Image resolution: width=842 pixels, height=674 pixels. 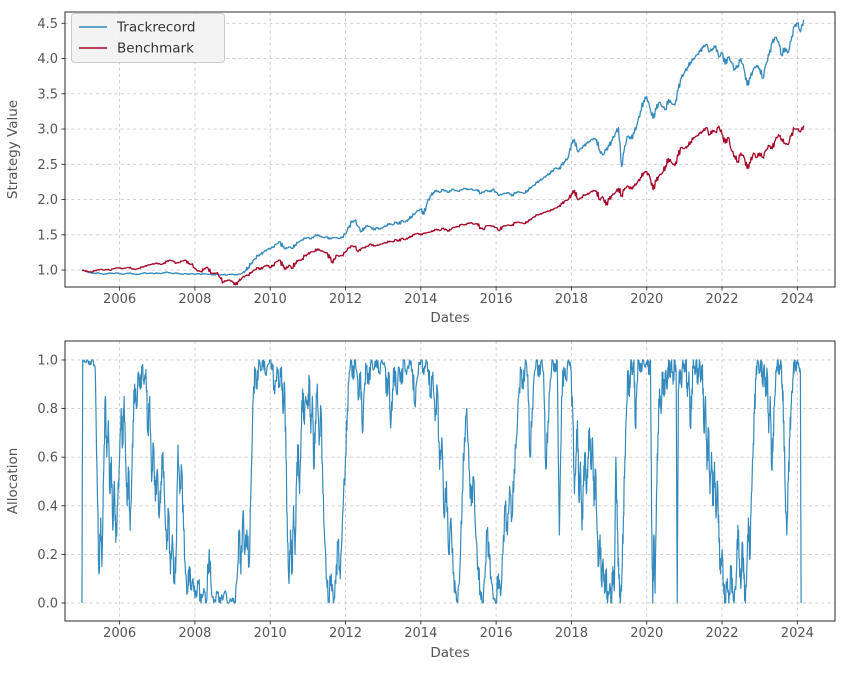 I want to click on strategy-y-tick-label: 1.5, so click(x=47, y=235).